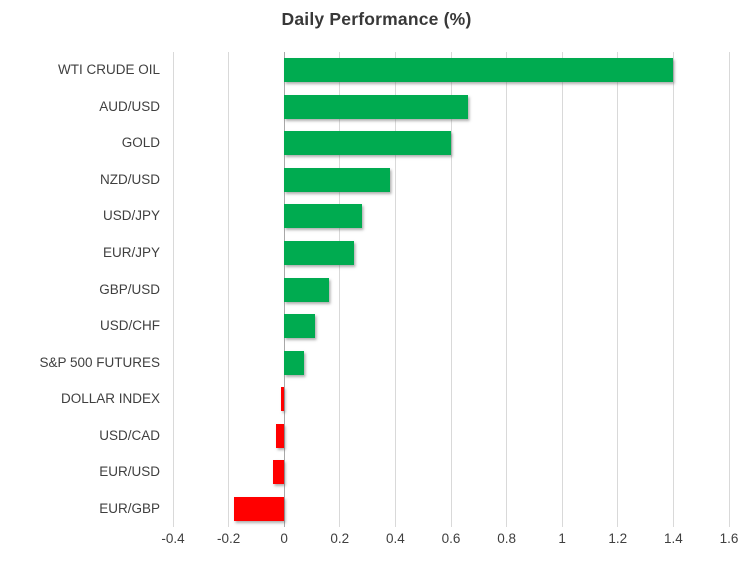  Describe the element at coordinates (319, 252) in the screenshot. I see `bar-eur-jpy` at that location.